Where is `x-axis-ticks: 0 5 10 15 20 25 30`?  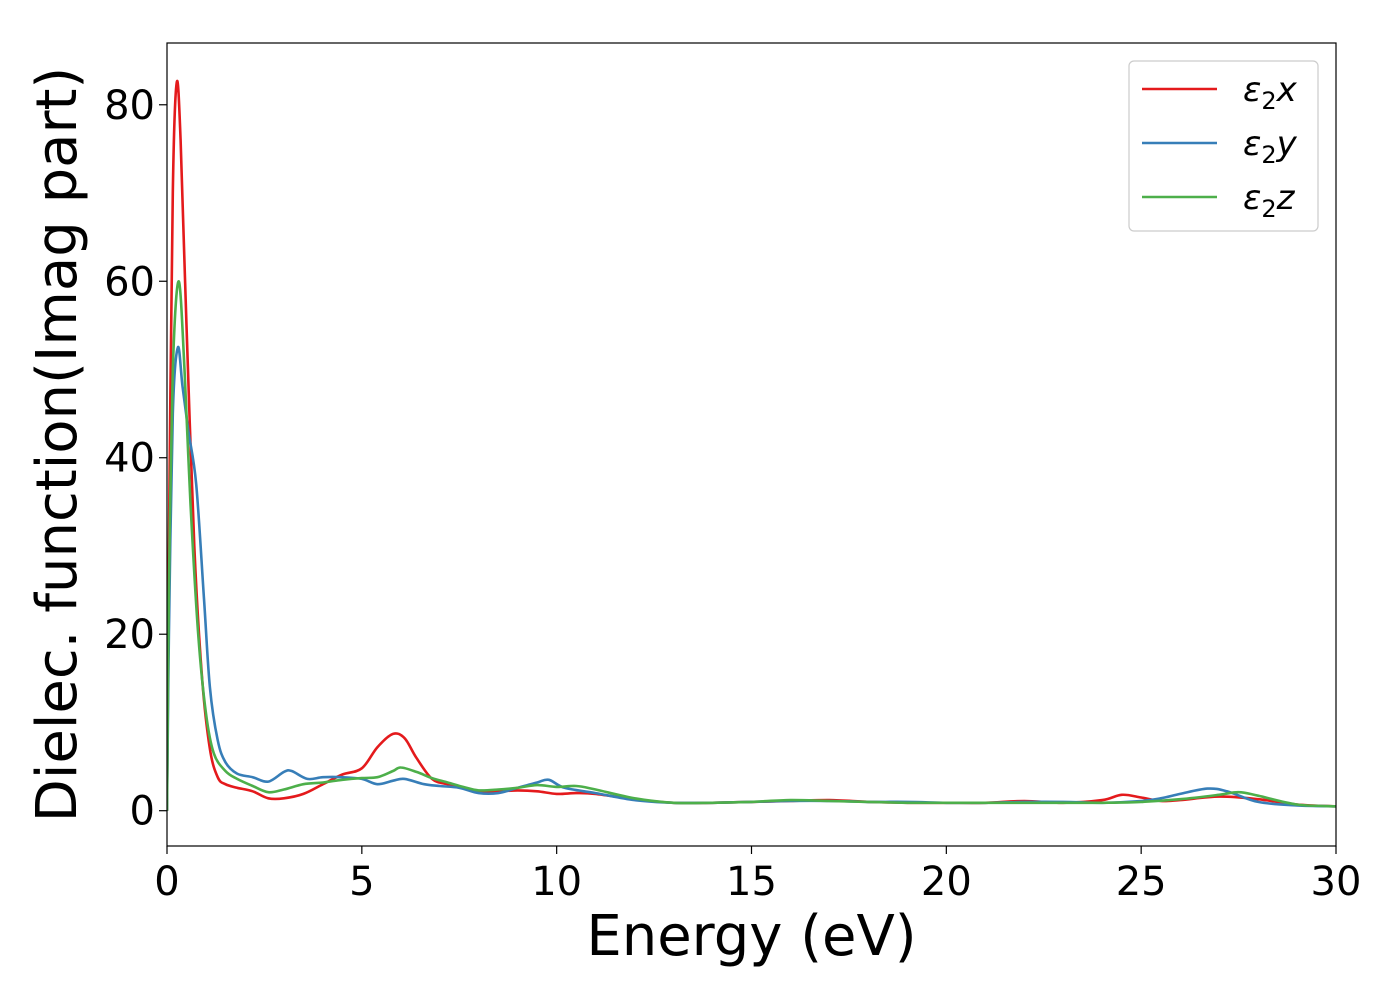 x-axis-ticks: 0 5 10 15 20 25 30 is located at coordinates (757, 875).